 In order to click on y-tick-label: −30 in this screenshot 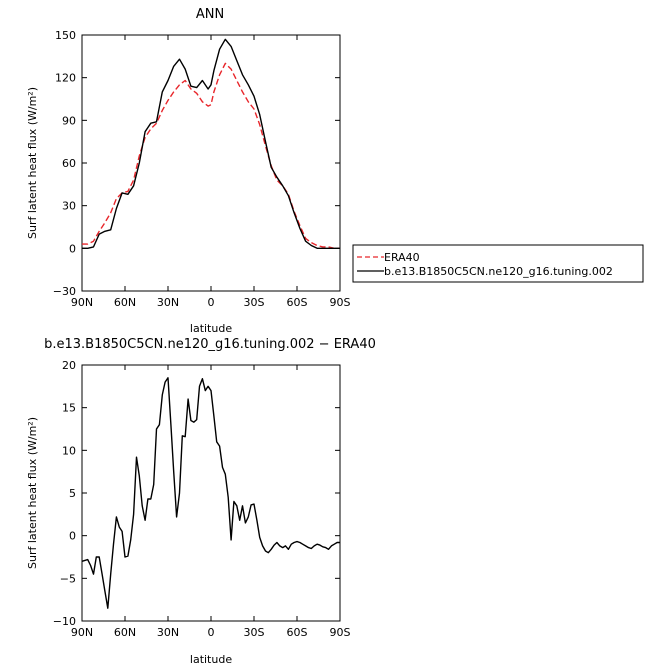, I will do `click(64, 291)`.